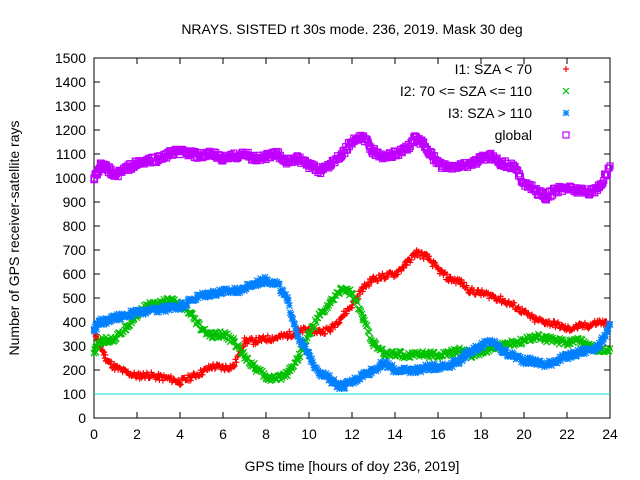 The image size is (640, 480). What do you see at coordinates (70, 130) in the screenshot?
I see `y-tick-label: 1200` at bounding box center [70, 130].